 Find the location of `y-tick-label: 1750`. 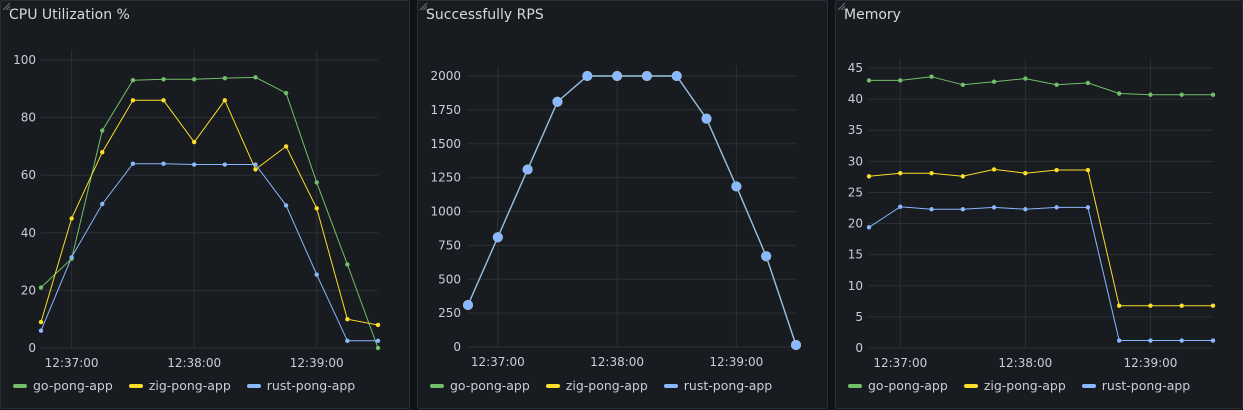

y-tick-label: 1750 is located at coordinates (445, 110).